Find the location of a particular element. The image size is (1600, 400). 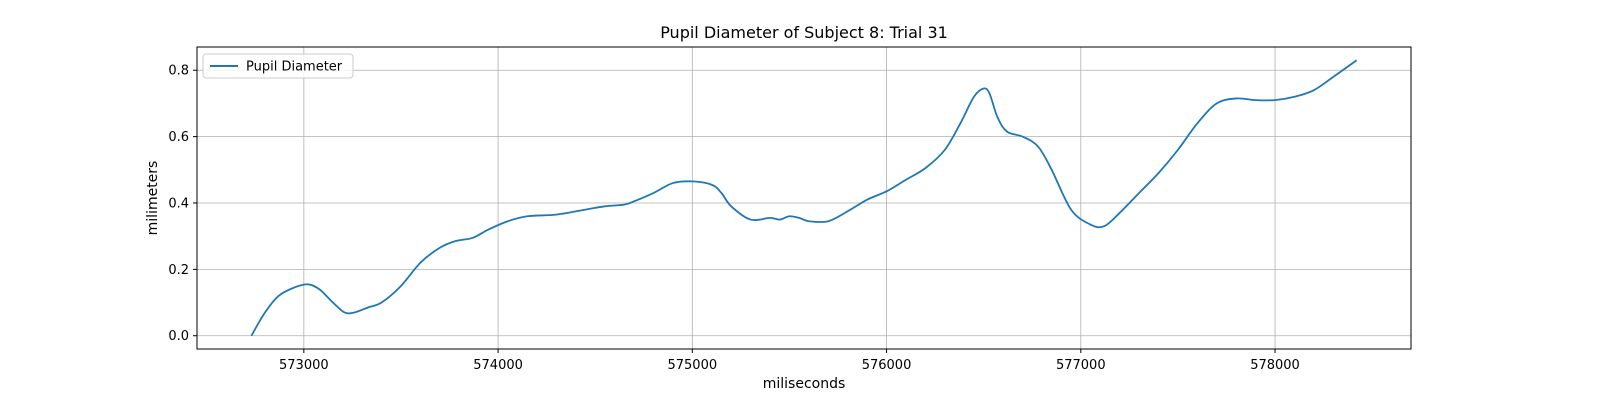

y-tick-label: 0.8 is located at coordinates (178, 71).